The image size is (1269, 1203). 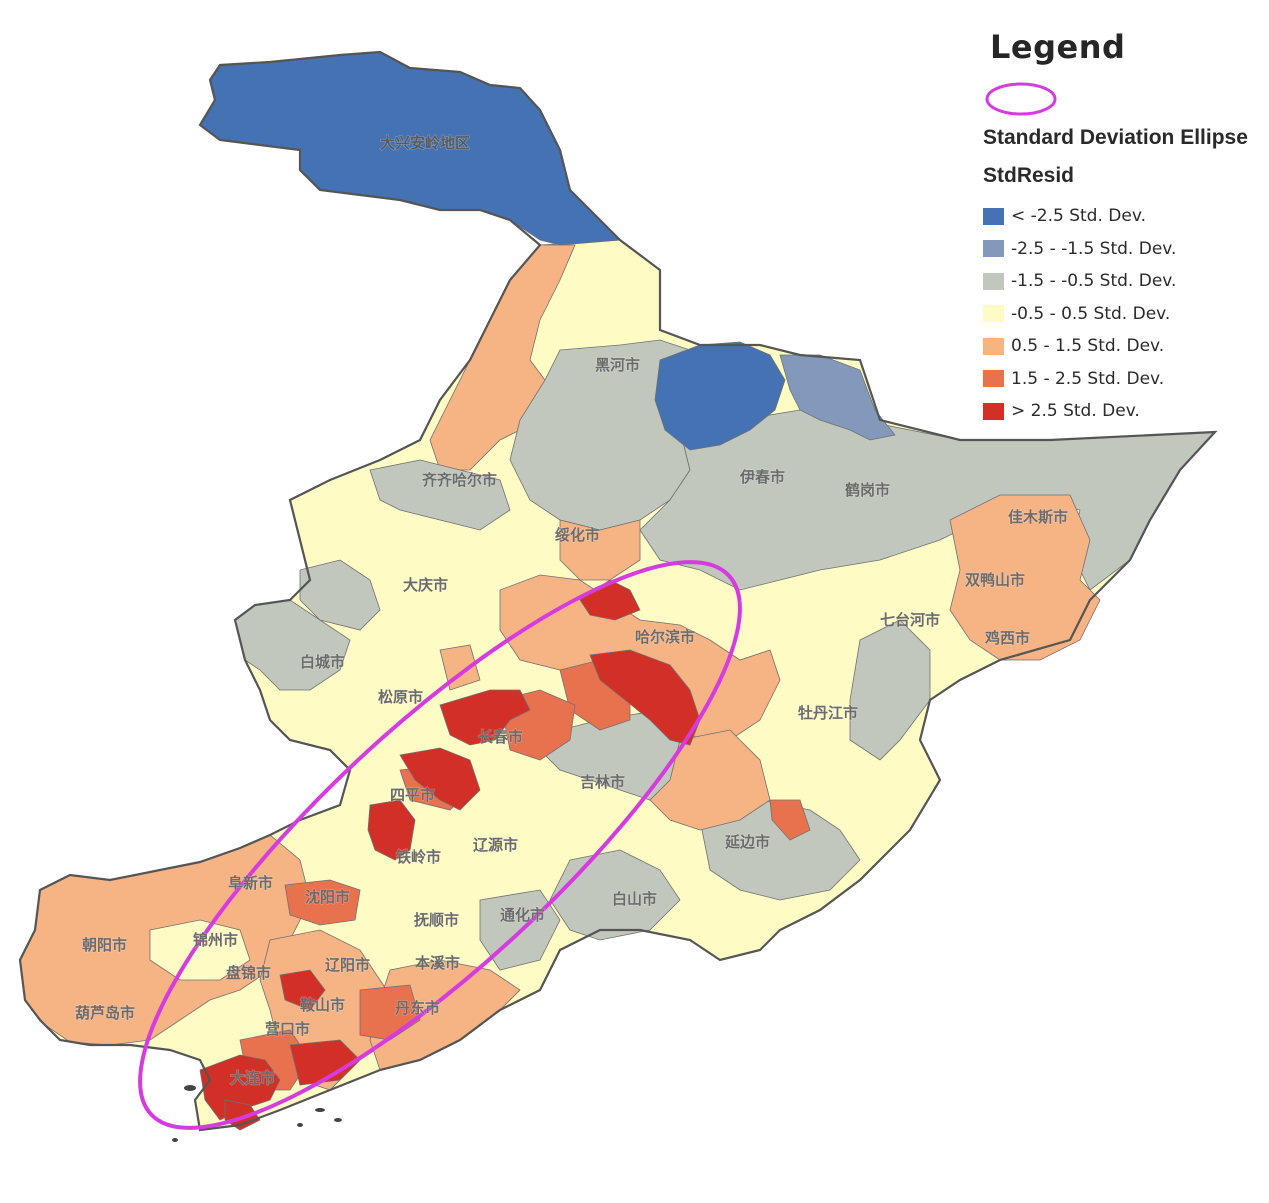 What do you see at coordinates (634, 899) in the screenshot?
I see `label-baishan: 白山市` at bounding box center [634, 899].